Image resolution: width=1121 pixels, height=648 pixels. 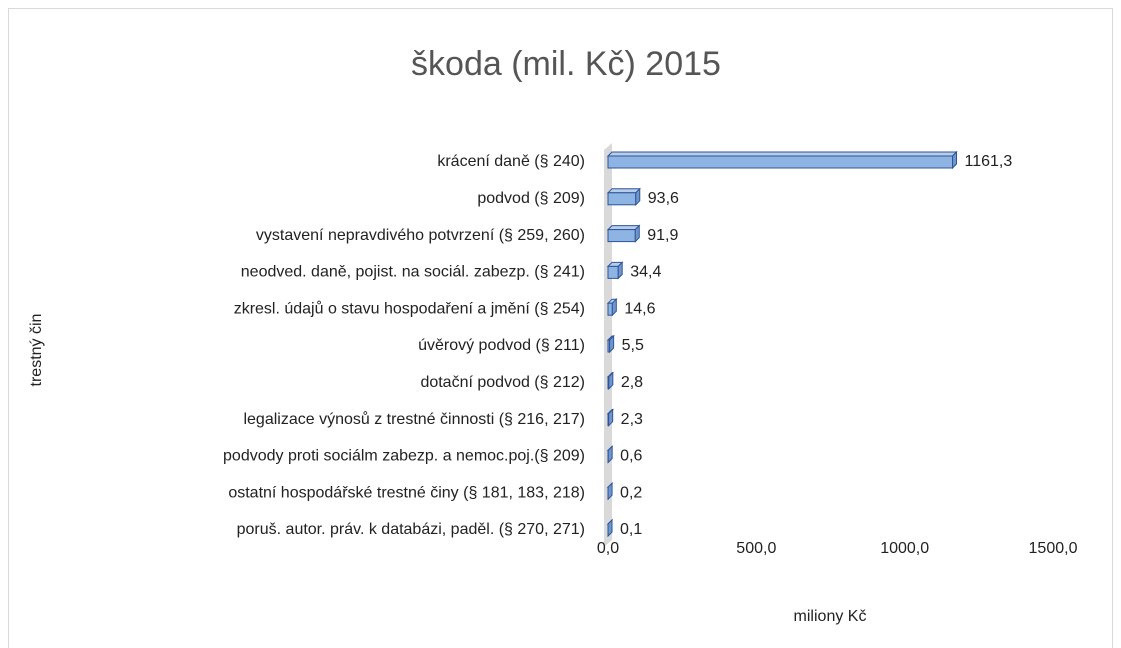 I want to click on x-tick-label: 1500,0, so click(x=1053, y=548).